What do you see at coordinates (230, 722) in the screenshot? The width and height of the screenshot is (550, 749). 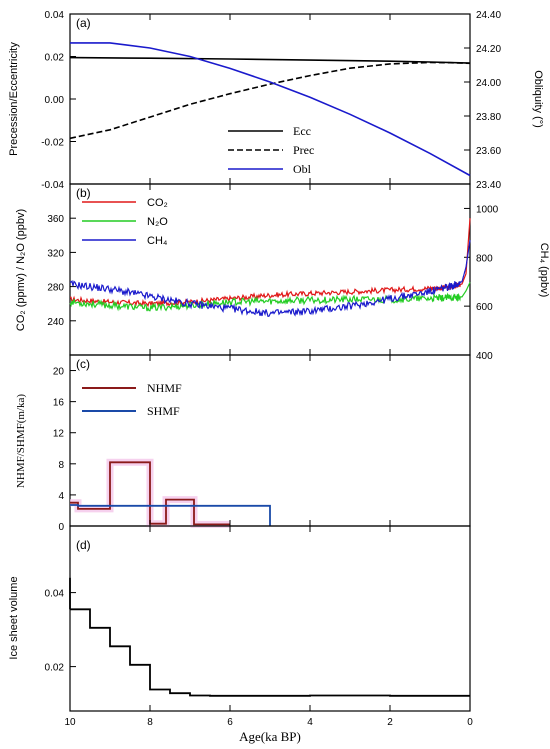 I see `xtick-label: 6` at bounding box center [230, 722].